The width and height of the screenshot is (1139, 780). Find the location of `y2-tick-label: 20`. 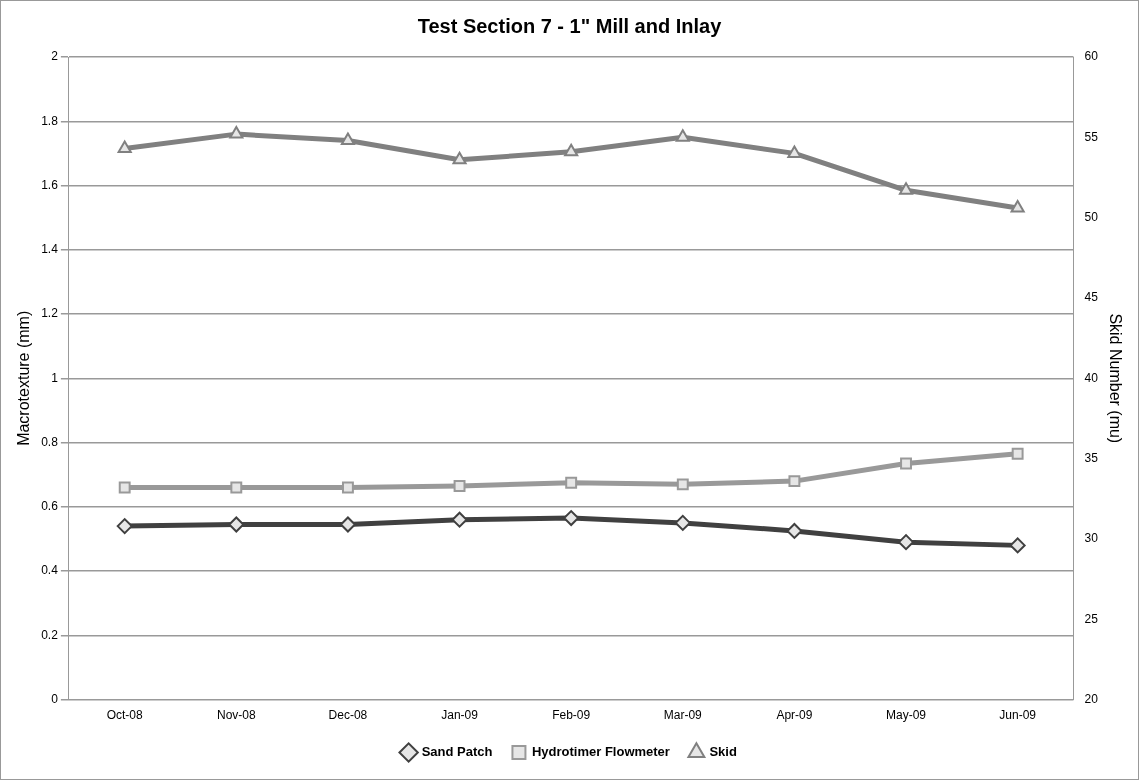

y2-tick-label: 20 is located at coordinates (1091, 698).